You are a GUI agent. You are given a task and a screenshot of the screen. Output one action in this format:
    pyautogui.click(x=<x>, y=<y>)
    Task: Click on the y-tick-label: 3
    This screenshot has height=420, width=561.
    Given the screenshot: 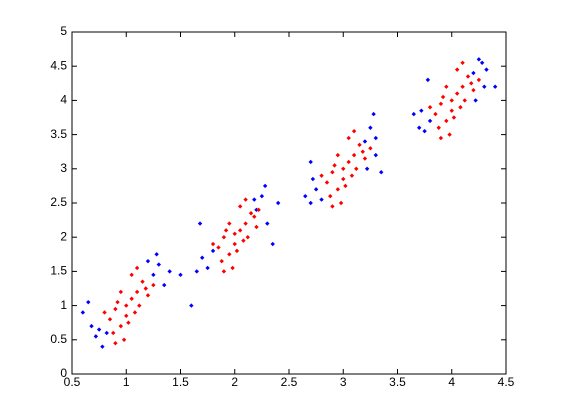 What is the action you would take?
    pyautogui.click(x=63, y=168)
    